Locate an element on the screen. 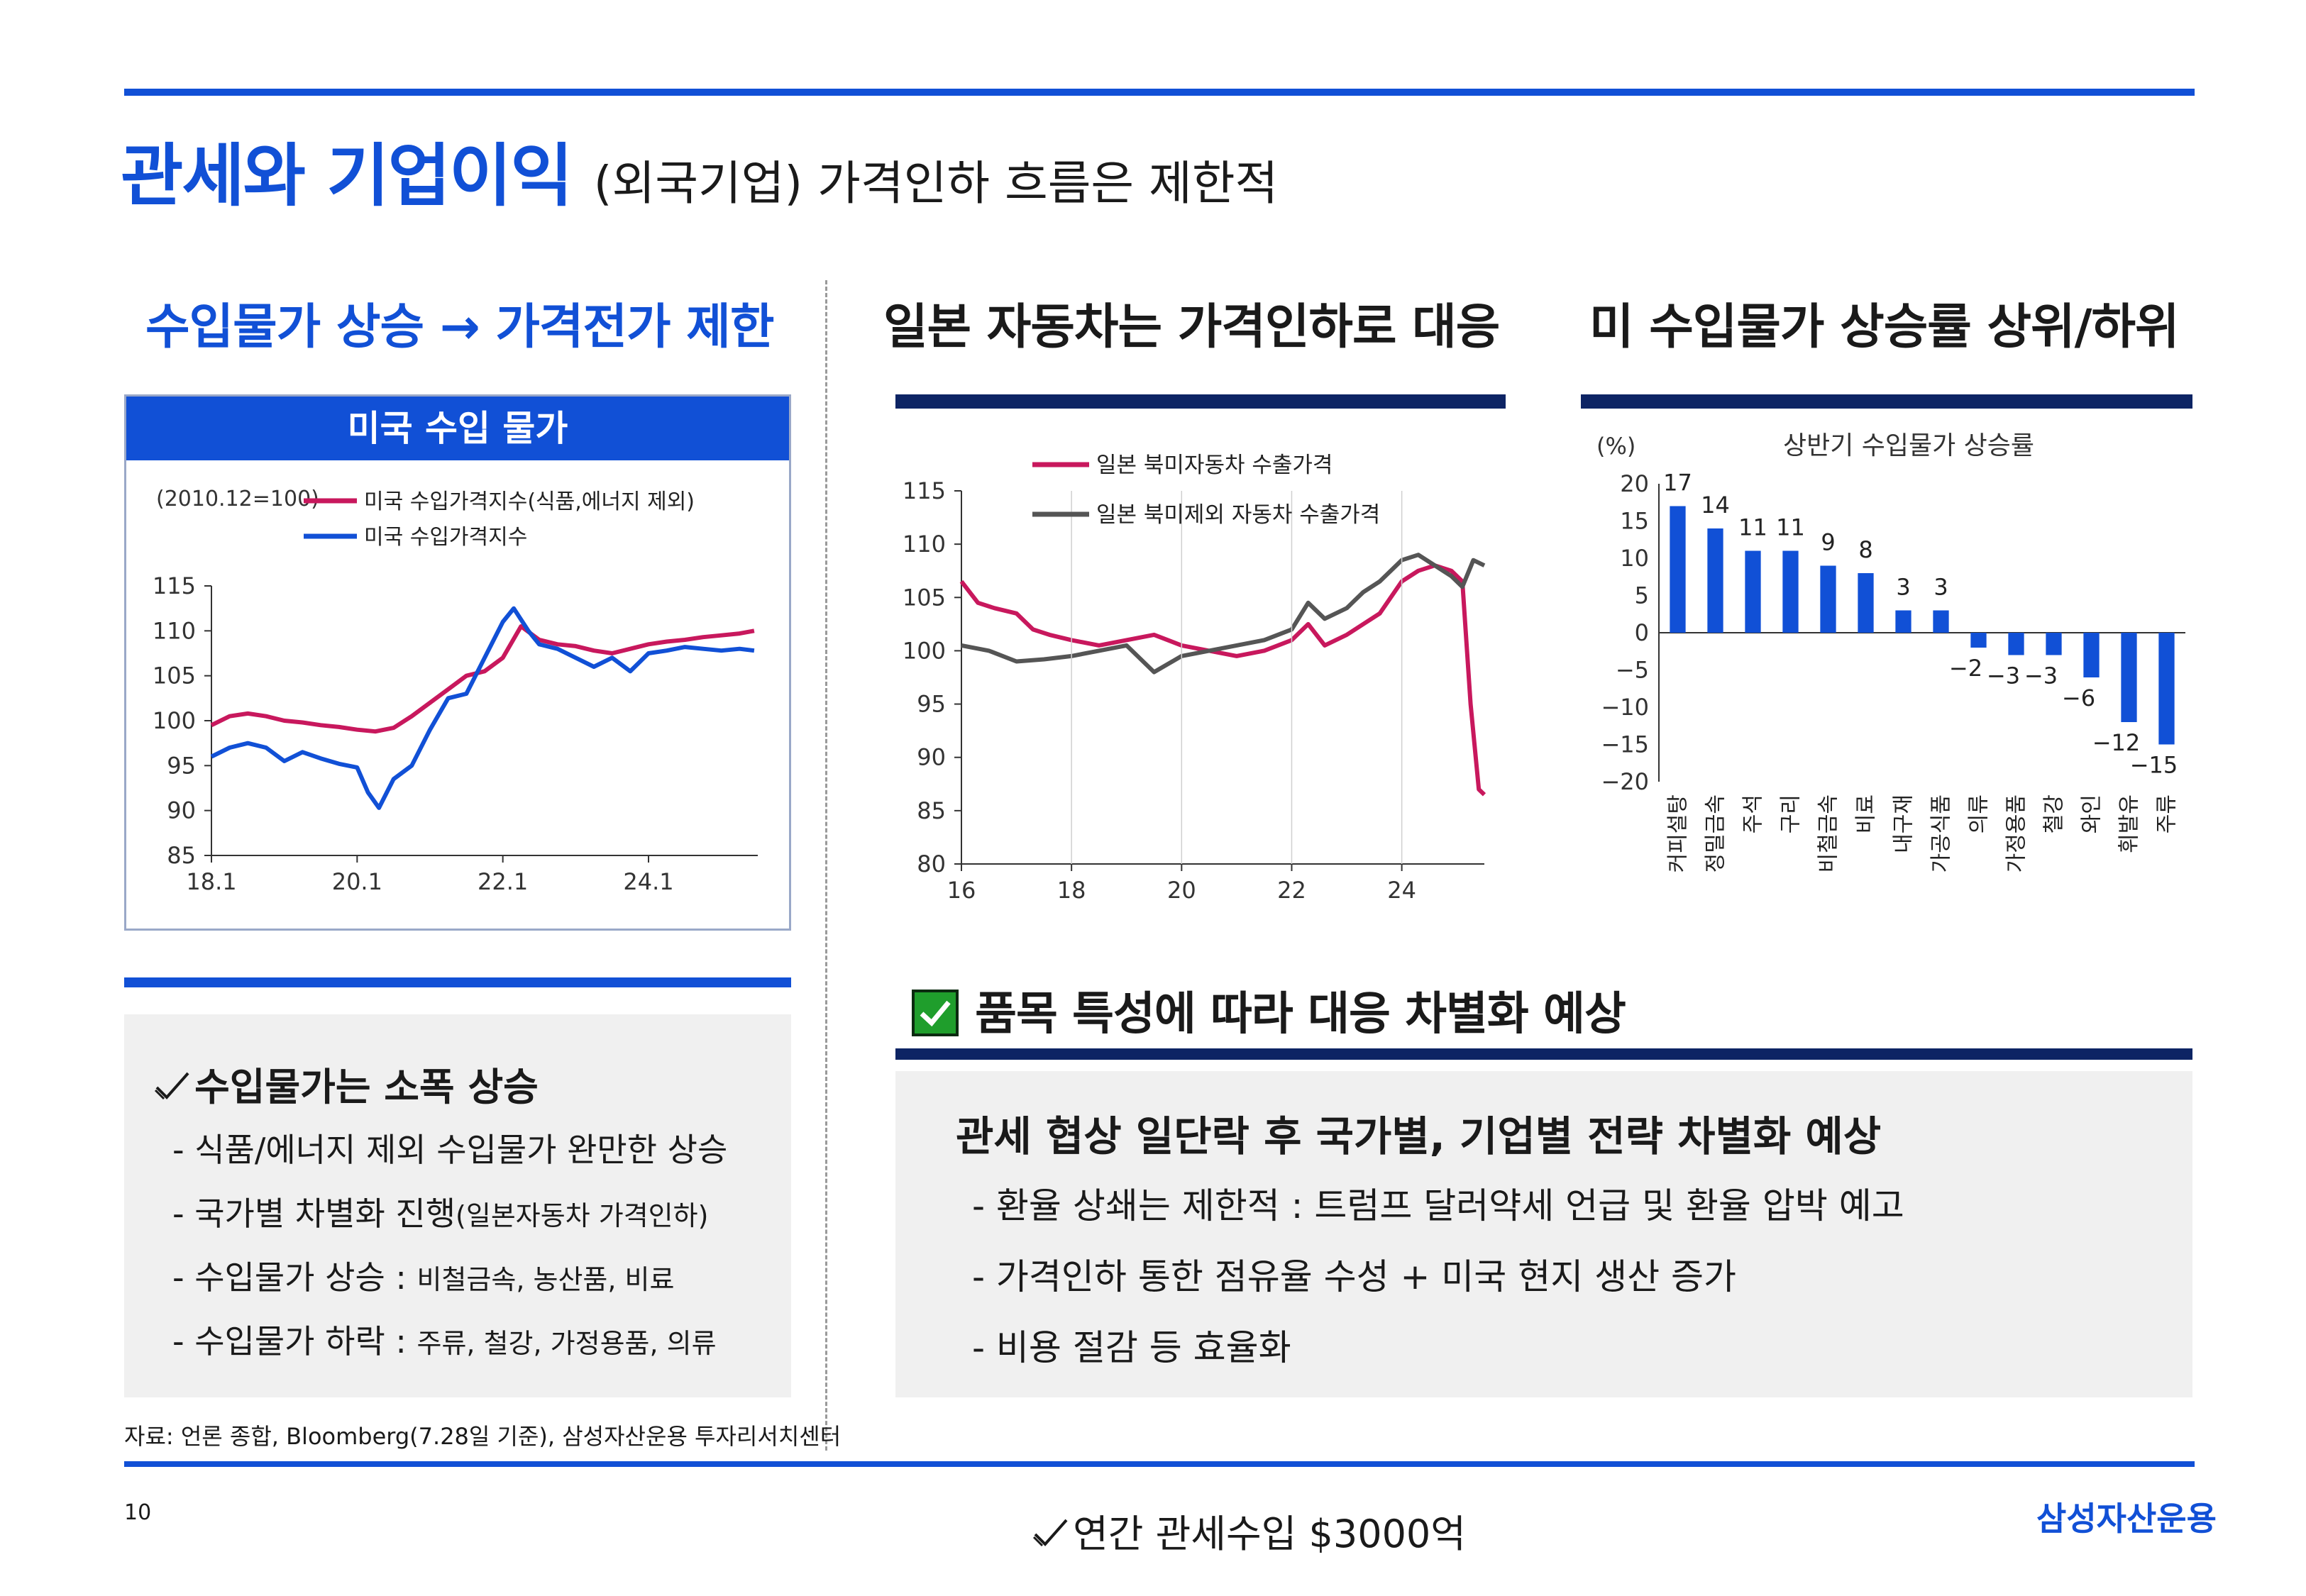 The height and width of the screenshot is (1596, 2306). category-label: 가정용품 is located at coordinates (2016, 833).